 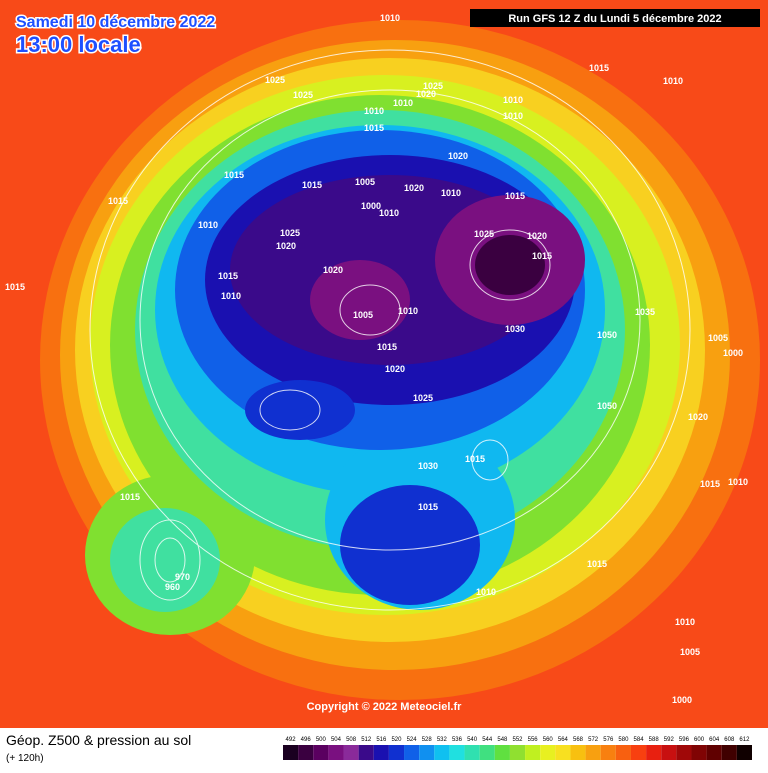 What do you see at coordinates (684, 740) in the screenshot?
I see `legend-label: 596` at bounding box center [684, 740].